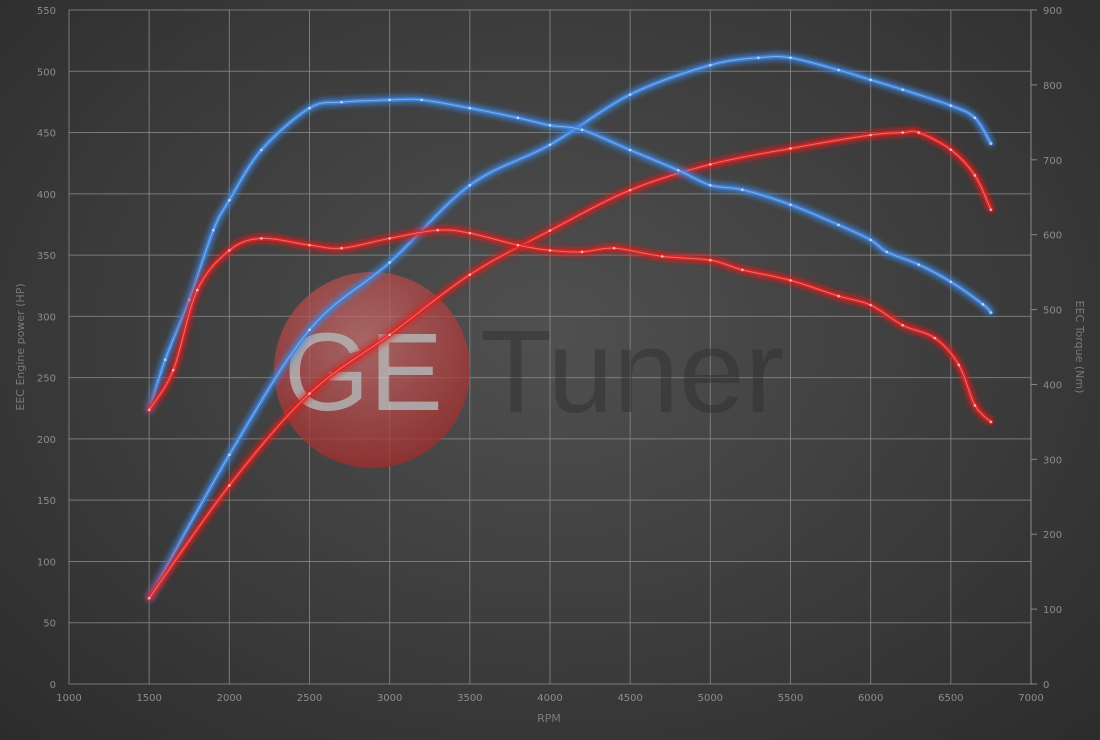 The width and height of the screenshot is (1100, 740). I want to click on y-axis-right-label: EEC Torque (Nm), so click(1079, 347).